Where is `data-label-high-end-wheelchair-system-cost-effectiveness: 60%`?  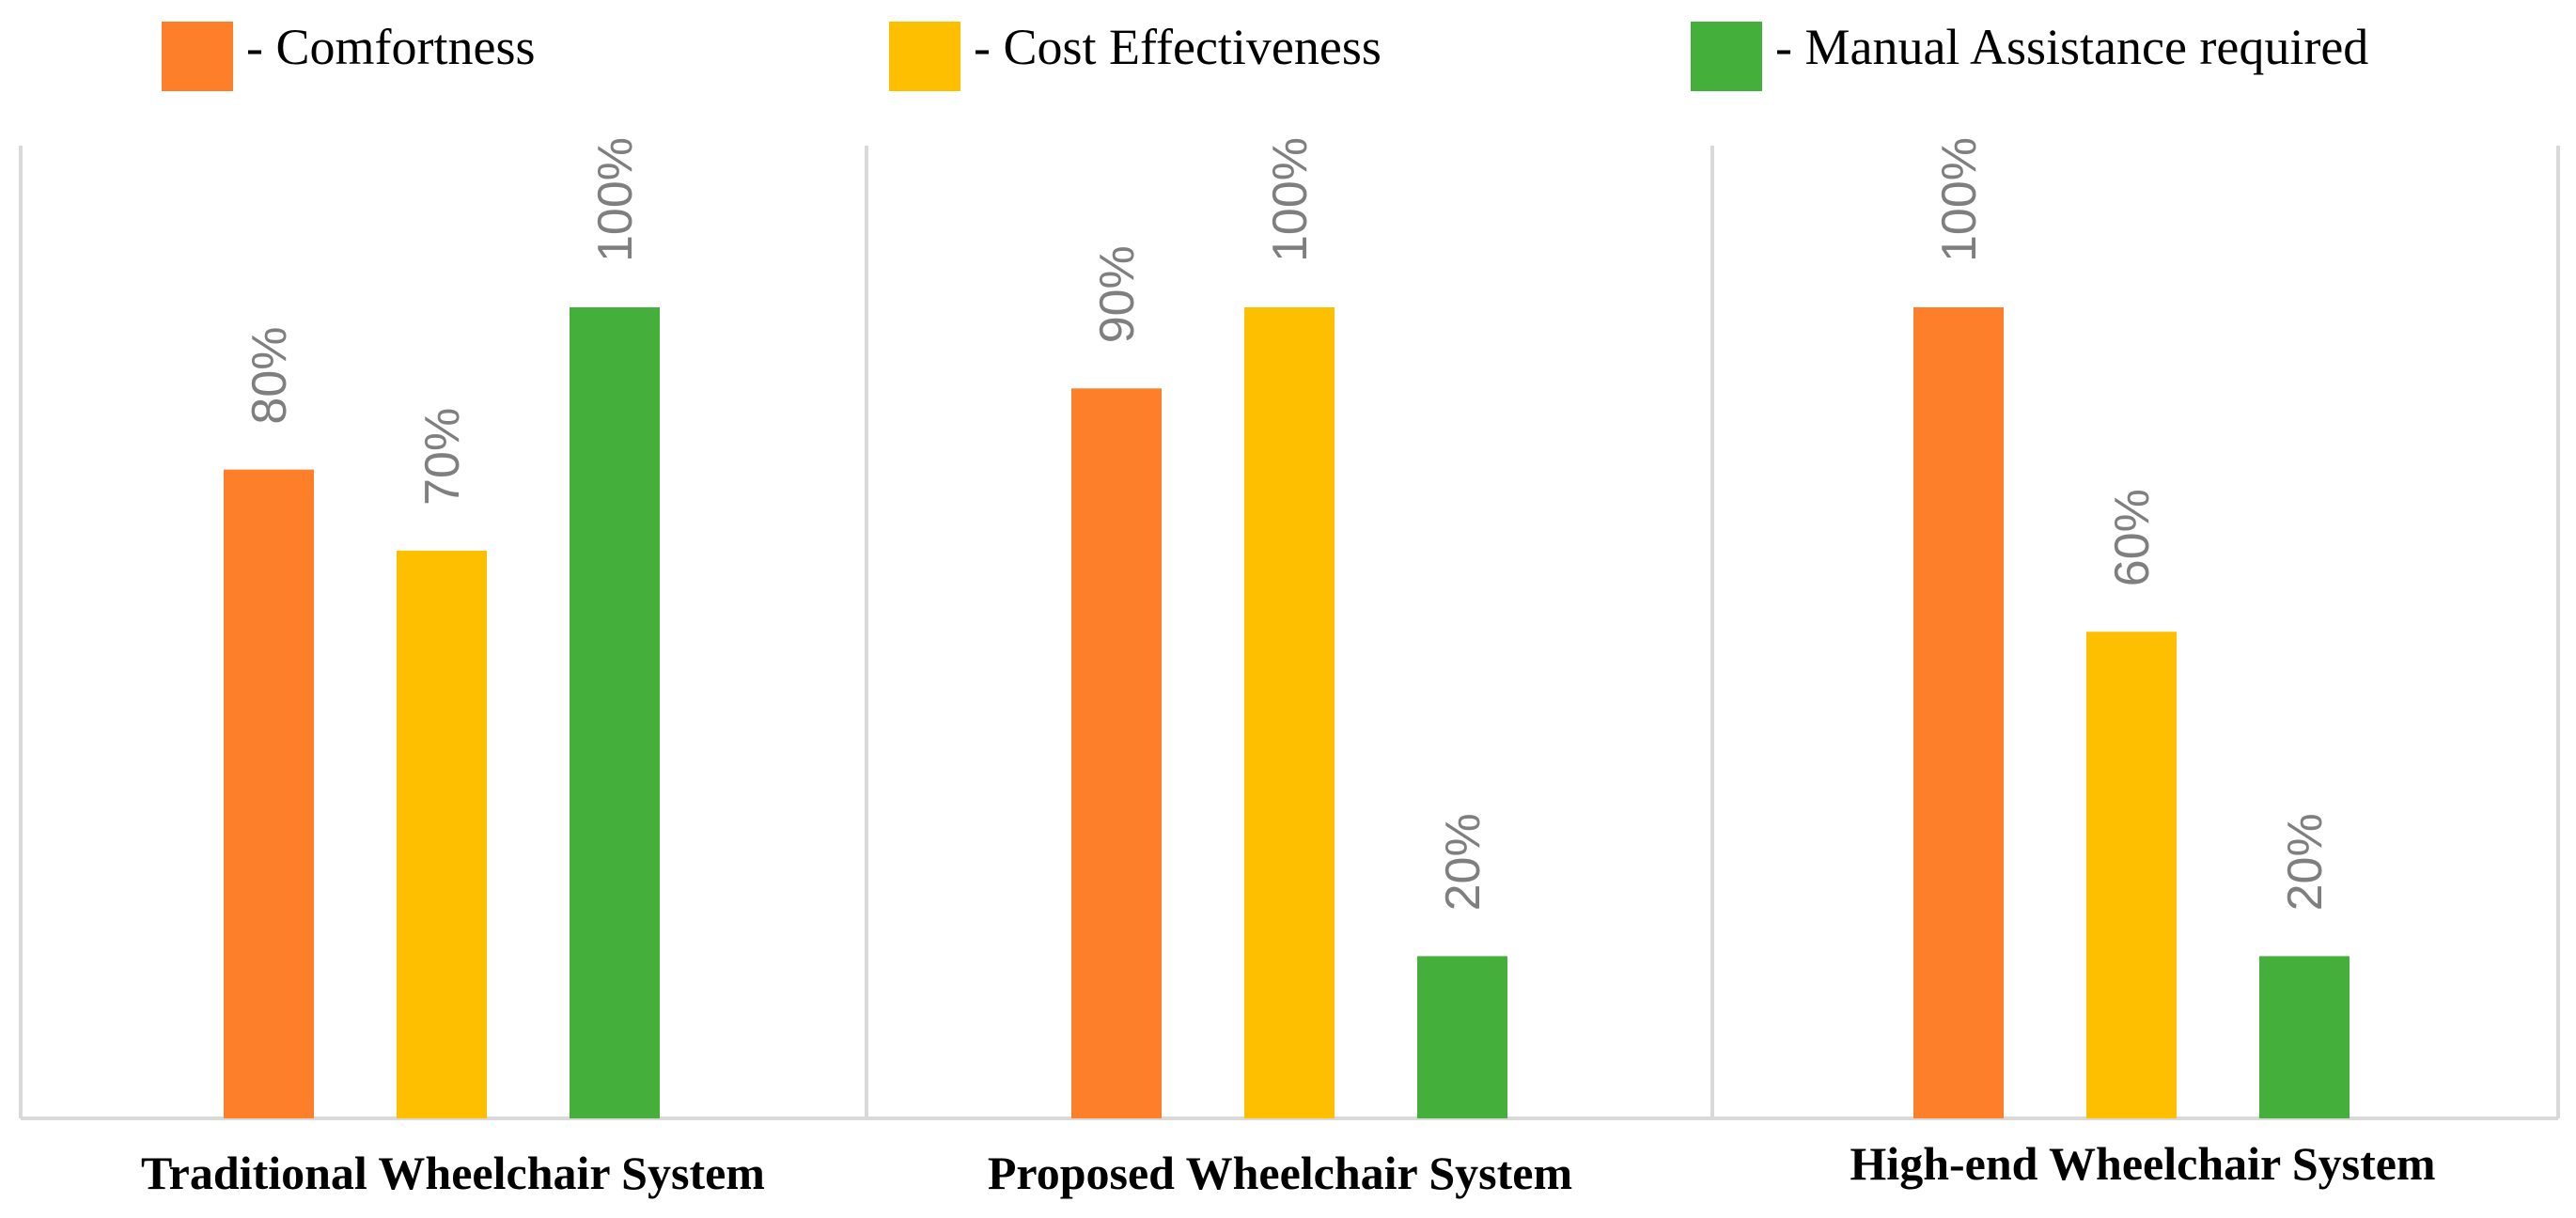
data-label-high-end-wheelchair-system-cost-effectiveness: 60% is located at coordinates (2133, 537).